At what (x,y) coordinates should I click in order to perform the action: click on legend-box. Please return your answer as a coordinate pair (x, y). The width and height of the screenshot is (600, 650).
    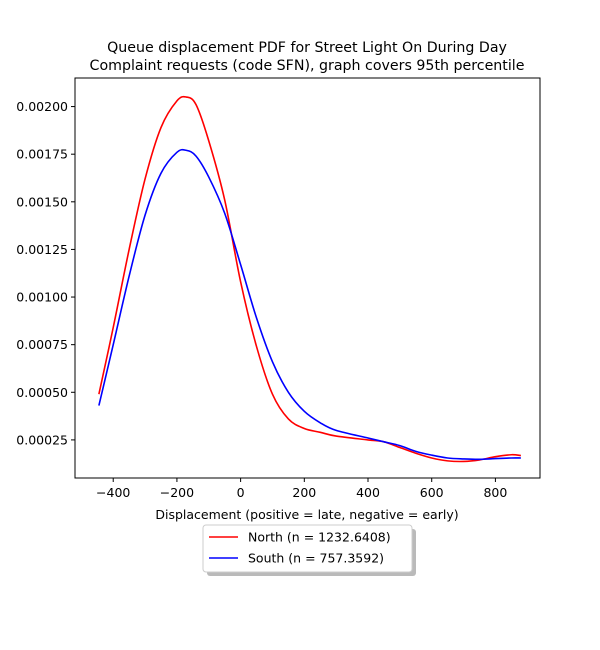
    Looking at the image, I should click on (307, 548).